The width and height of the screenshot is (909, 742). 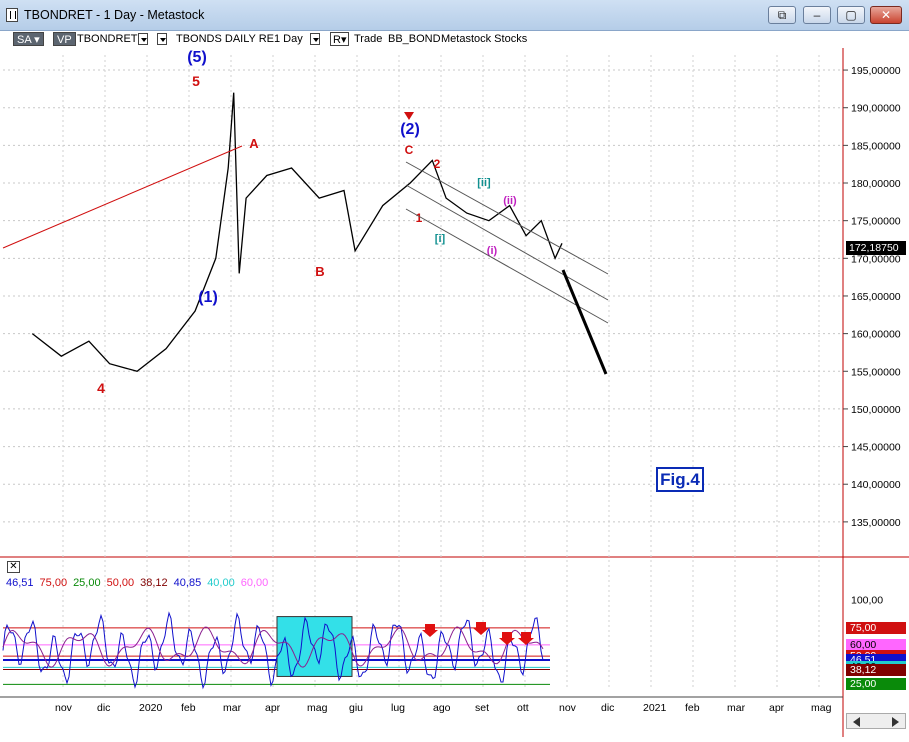 What do you see at coordinates (876, 222) in the screenshot?
I see `y-tick-label: 175,00000` at bounding box center [876, 222].